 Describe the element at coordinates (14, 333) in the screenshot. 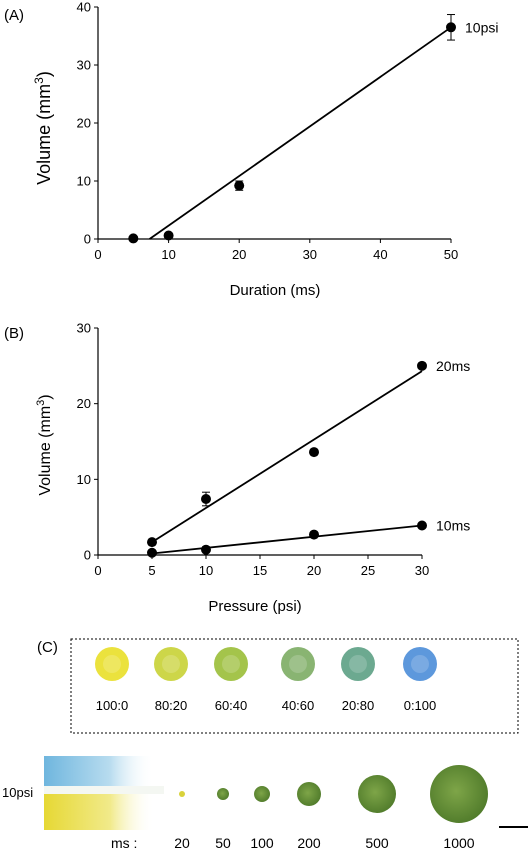

I see `panel-b-label: (B)` at that location.